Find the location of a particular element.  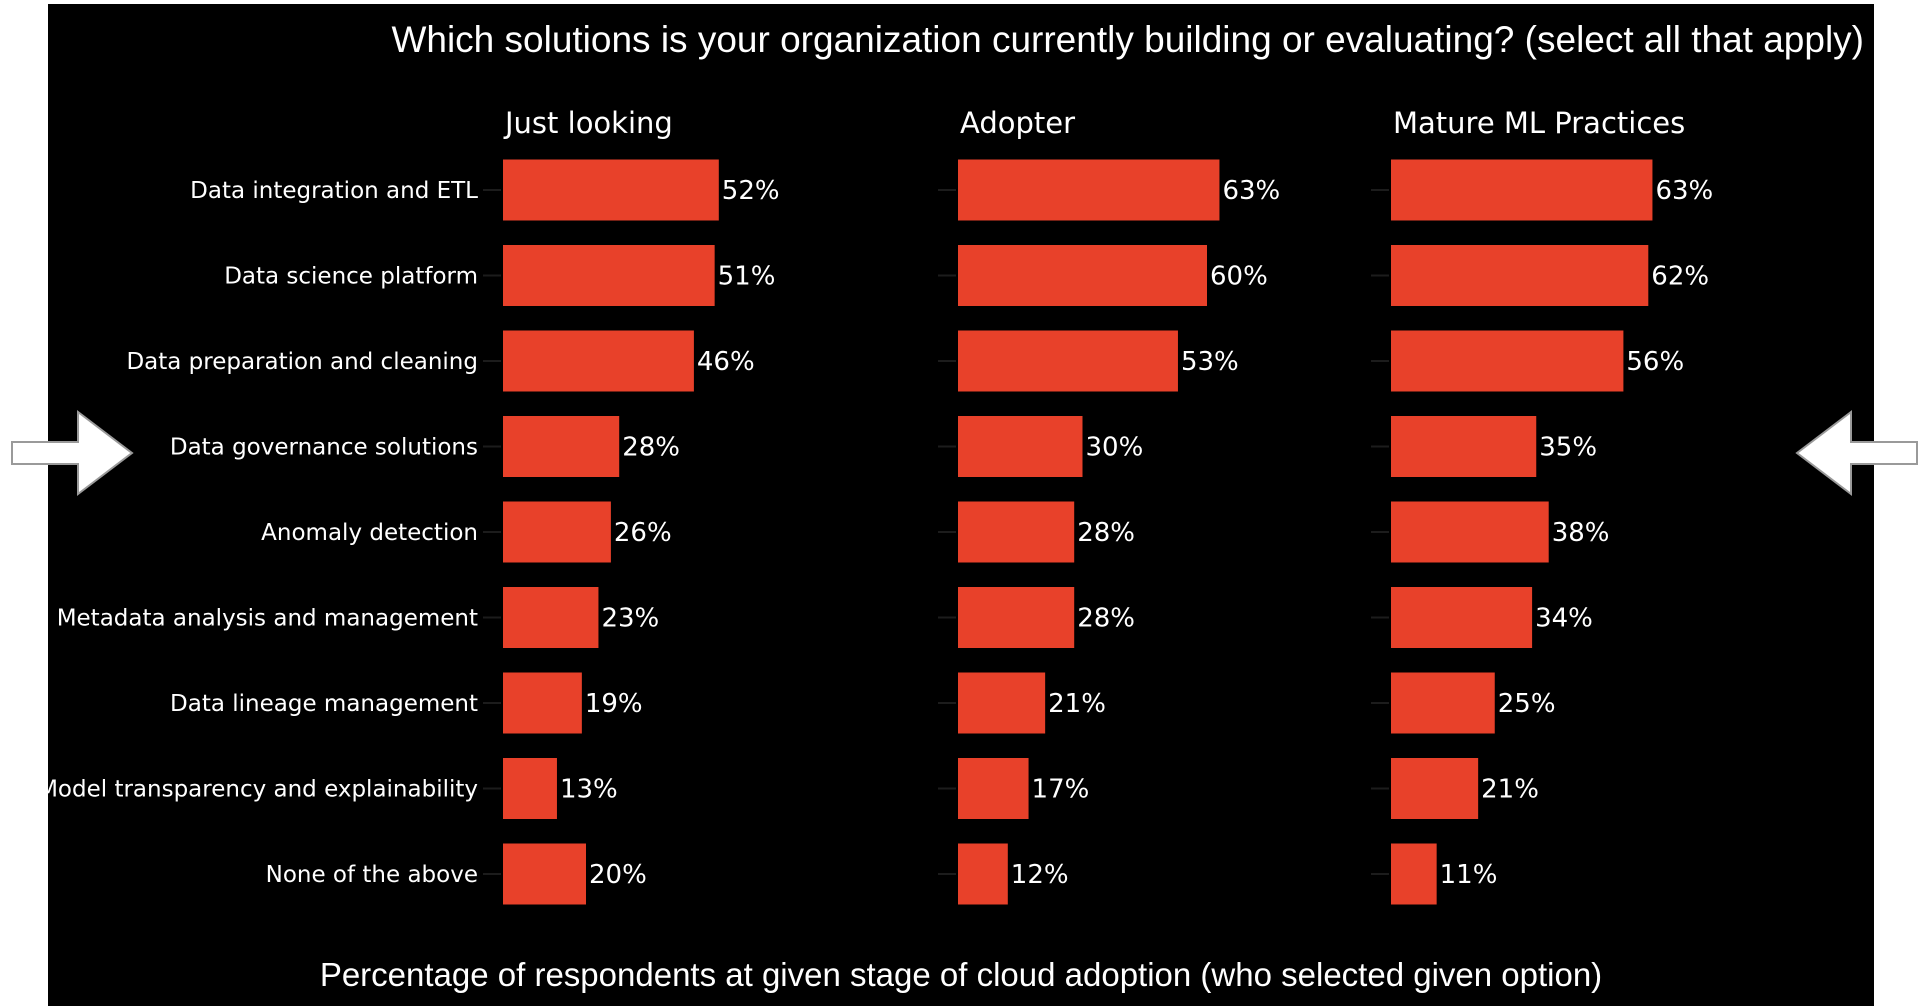

panel-title: Mature ML Practices is located at coordinates (1539, 123).